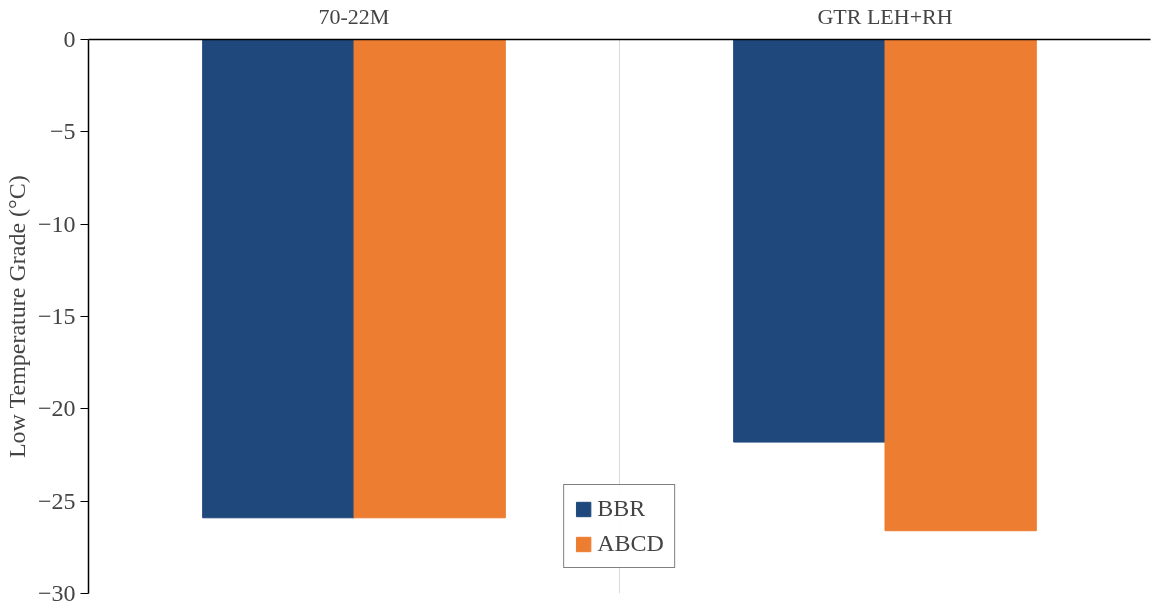 This screenshot has width=1155, height=608. Describe the element at coordinates (885, 16) in the screenshot. I see `x-tick-label: GTR LEH+RH` at that location.